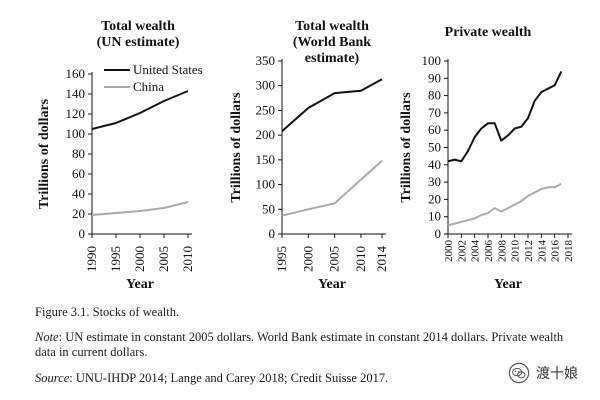 This screenshot has height=400, width=600. What do you see at coordinates (266, 109) in the screenshot?
I see `y-tick-label: 250` at bounding box center [266, 109].